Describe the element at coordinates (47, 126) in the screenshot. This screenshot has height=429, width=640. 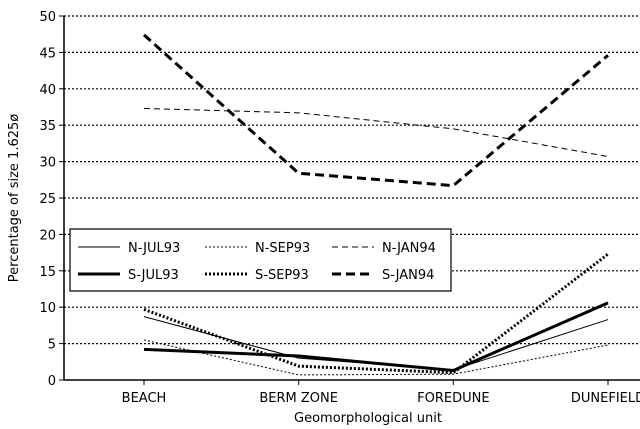
I see `y-tick-label: 35` at that location.